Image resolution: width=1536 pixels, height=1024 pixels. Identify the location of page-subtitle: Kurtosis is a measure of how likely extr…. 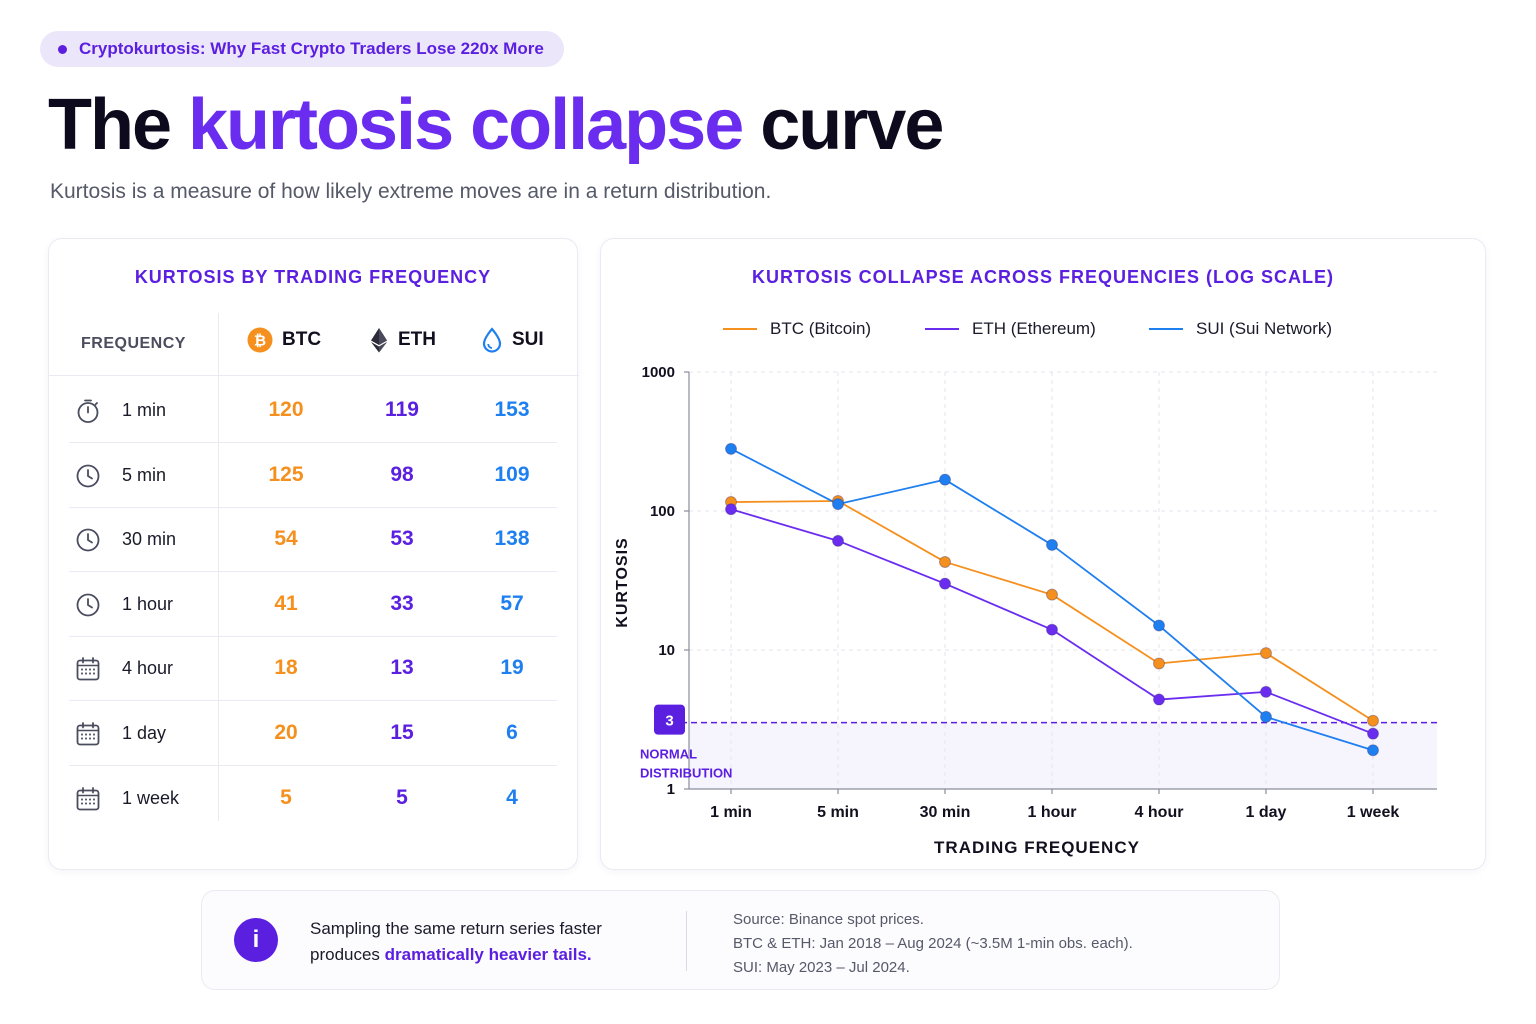
(411, 191).